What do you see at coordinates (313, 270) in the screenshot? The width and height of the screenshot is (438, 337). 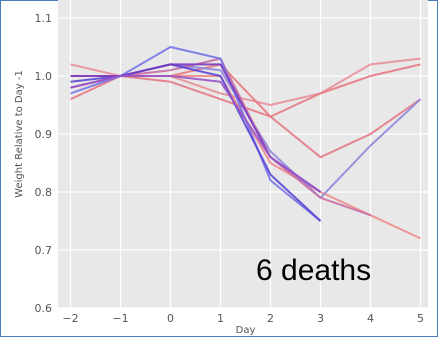 I see `deaths-annotation: 6 deaths` at bounding box center [313, 270].